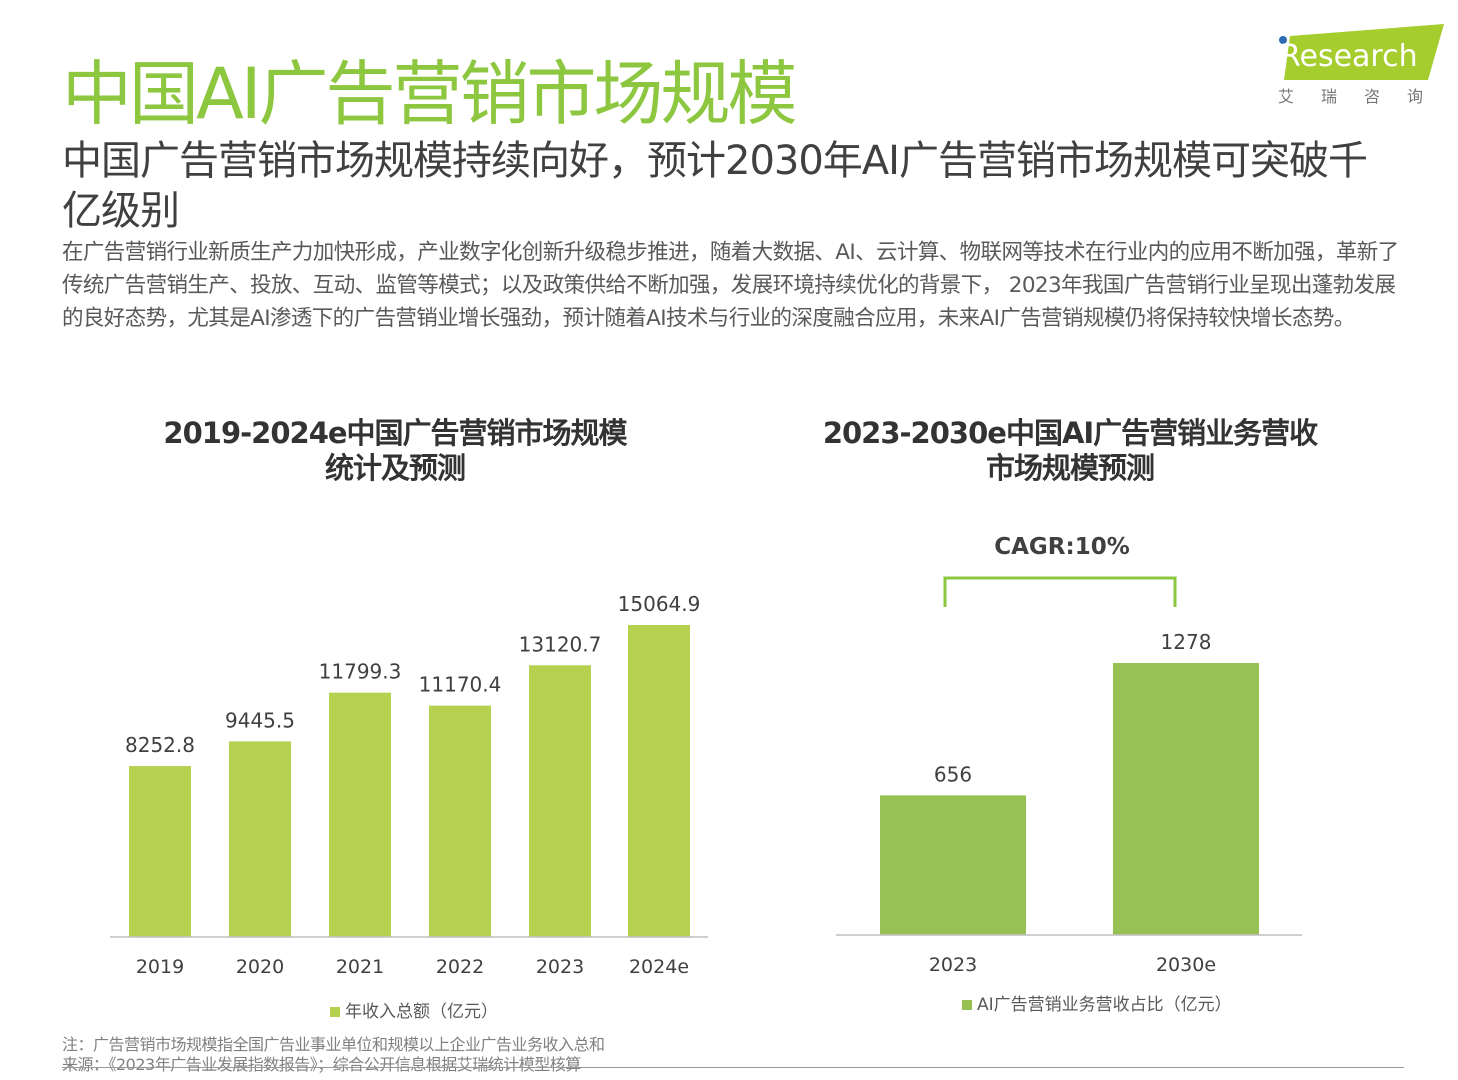 This screenshot has height=1080, width=1458. What do you see at coordinates (260, 720) in the screenshot?
I see `data-label: 9445.5` at bounding box center [260, 720].